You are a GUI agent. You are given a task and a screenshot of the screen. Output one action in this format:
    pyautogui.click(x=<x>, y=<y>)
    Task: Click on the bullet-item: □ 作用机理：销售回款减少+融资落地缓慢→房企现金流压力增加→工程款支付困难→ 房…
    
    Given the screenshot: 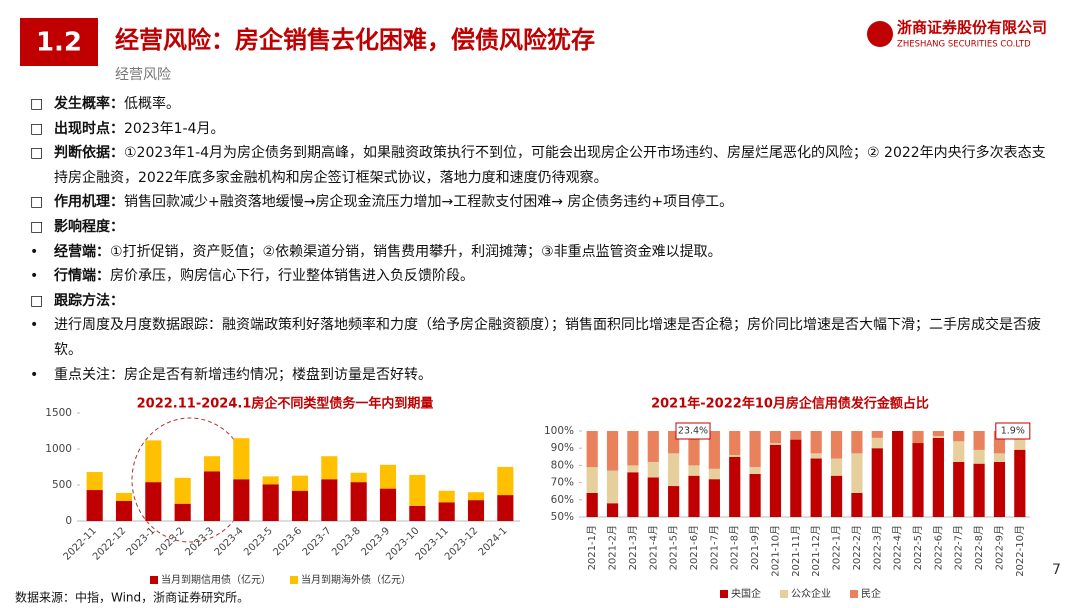 What is the action you would take?
    pyautogui.click(x=543, y=202)
    